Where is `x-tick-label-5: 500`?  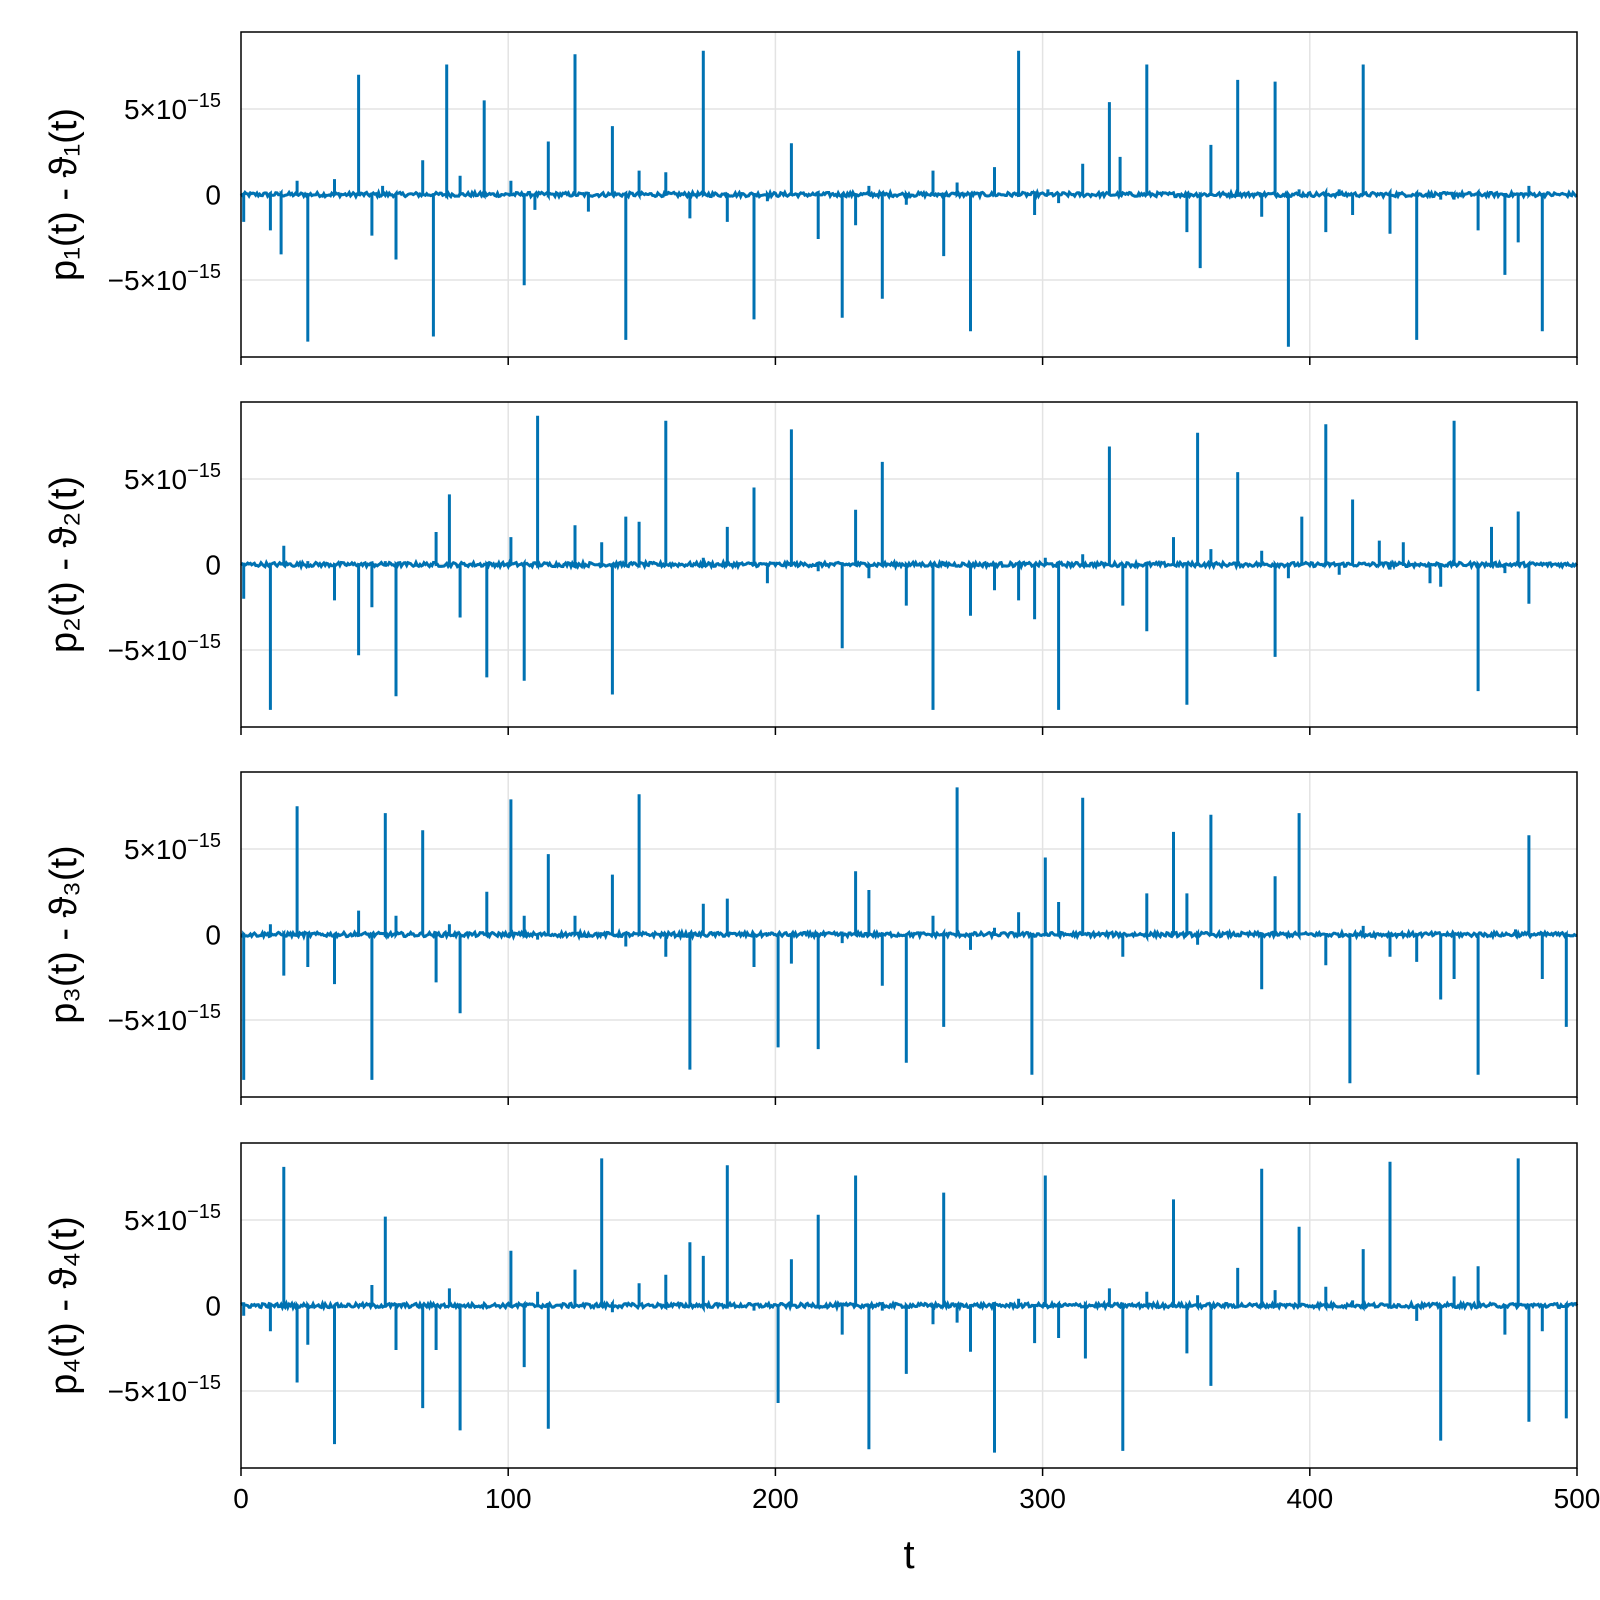
x-tick-label-5: 500 is located at coordinates (1577, 1498).